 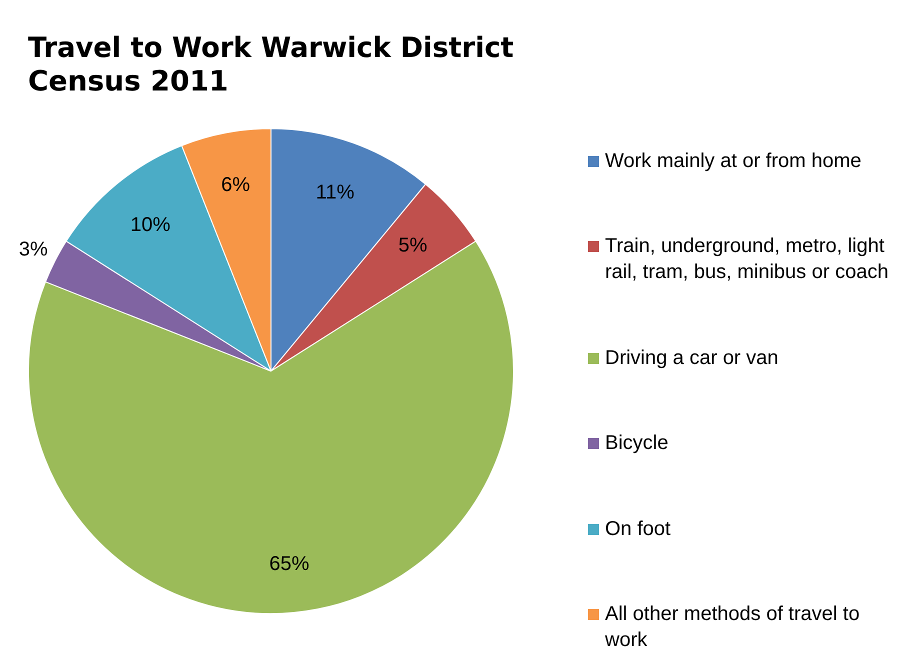 I want to click on data-label: 11%, so click(x=335, y=193).